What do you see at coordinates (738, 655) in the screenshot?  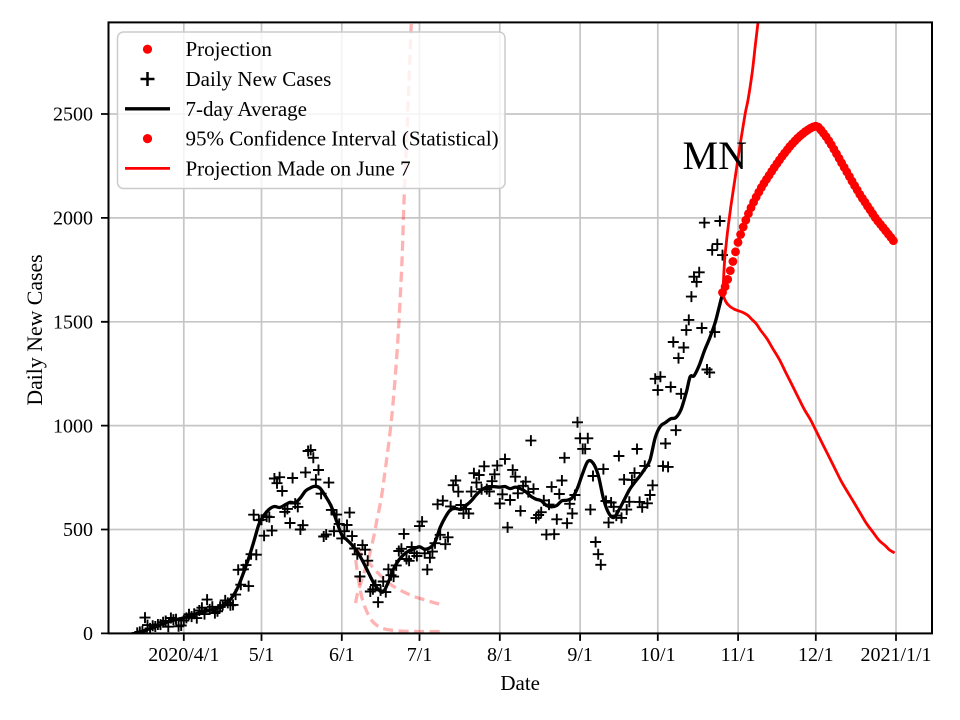 I see `svg-text: 11/1` at bounding box center [738, 655].